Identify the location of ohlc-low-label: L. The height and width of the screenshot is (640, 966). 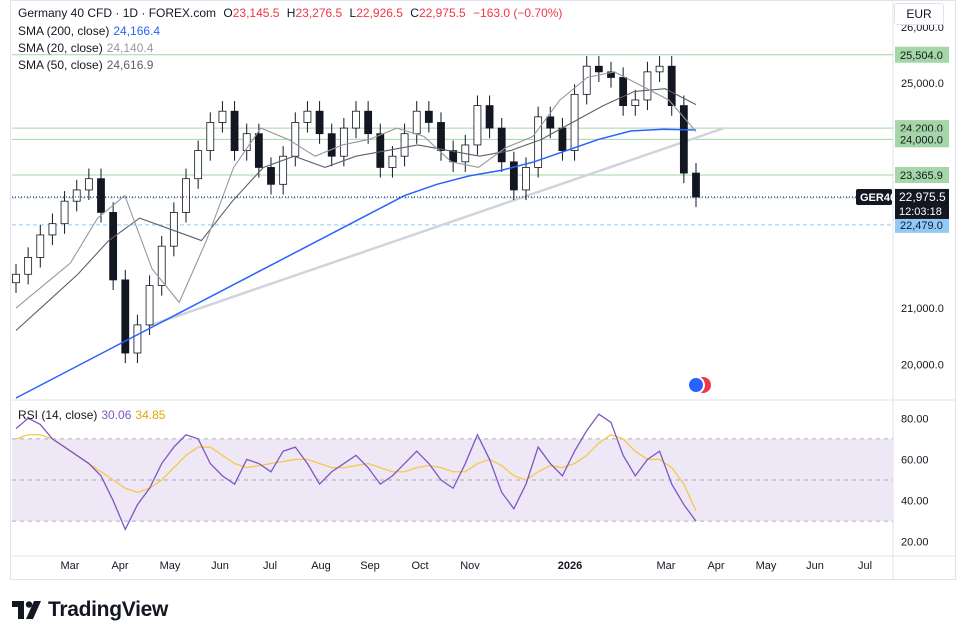
(353, 13).